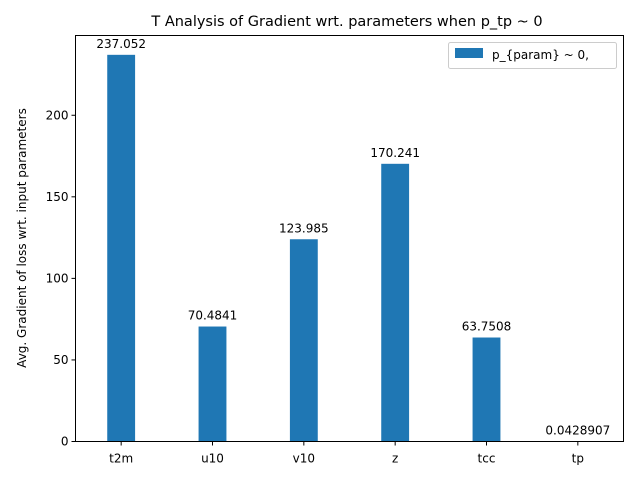  I want to click on bar-value-label: 70.4841, so click(213, 316).